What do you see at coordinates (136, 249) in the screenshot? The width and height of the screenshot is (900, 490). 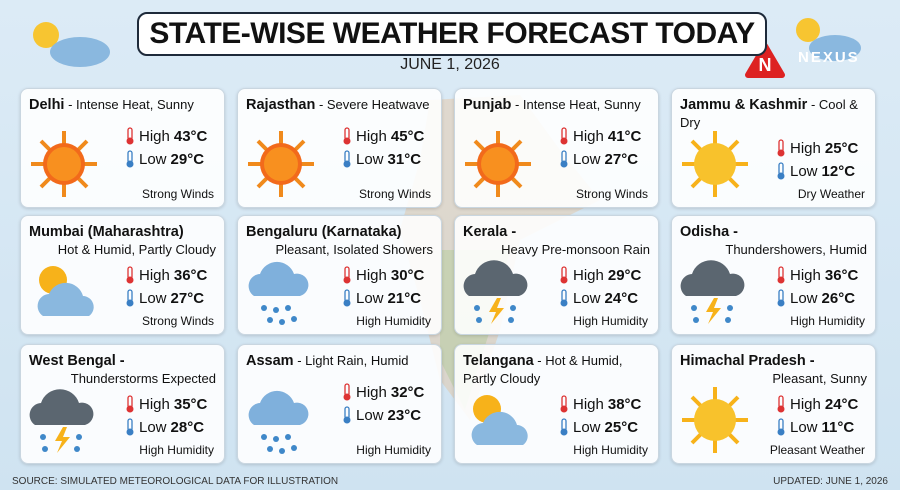 I see `condition: Hot & Humid, Partly Cloudy` at bounding box center [136, 249].